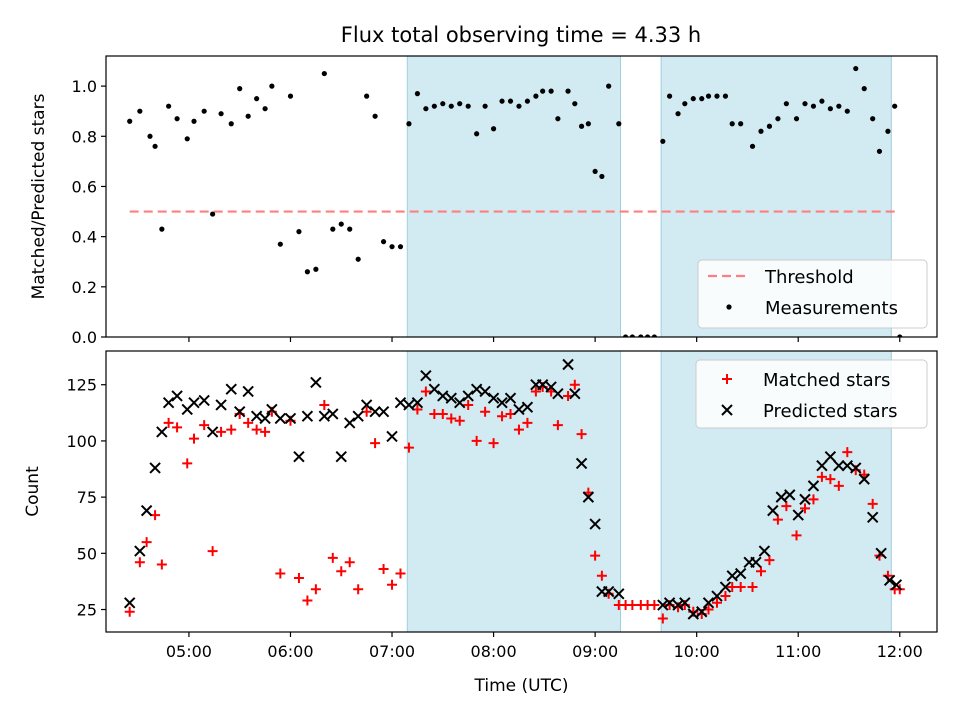 This screenshot has width=960, height=720. What do you see at coordinates (290, 651) in the screenshot?
I see `x-tick-label: 06:00` at bounding box center [290, 651].